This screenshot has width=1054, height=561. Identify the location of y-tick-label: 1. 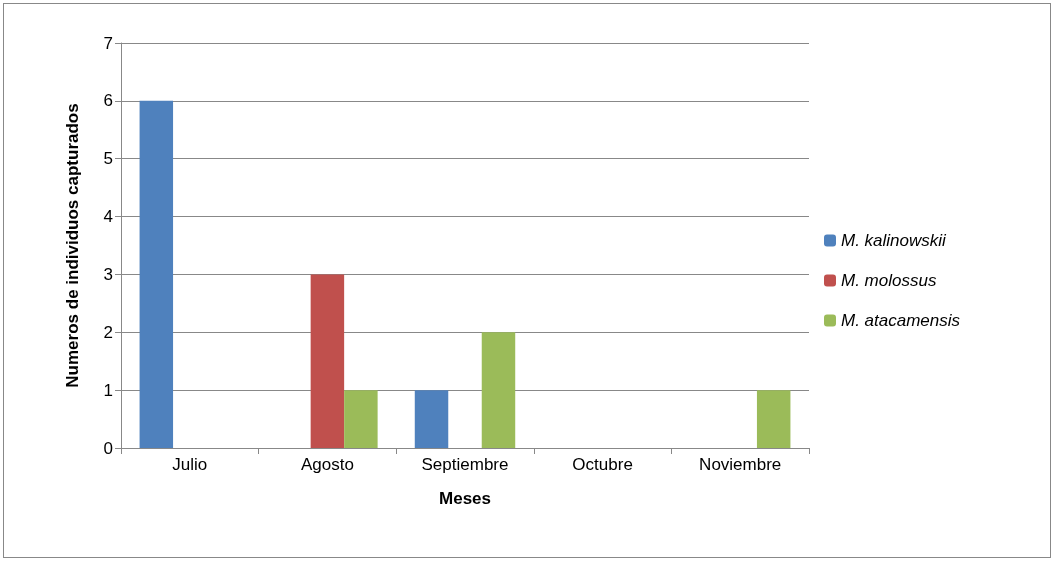
(108, 390).